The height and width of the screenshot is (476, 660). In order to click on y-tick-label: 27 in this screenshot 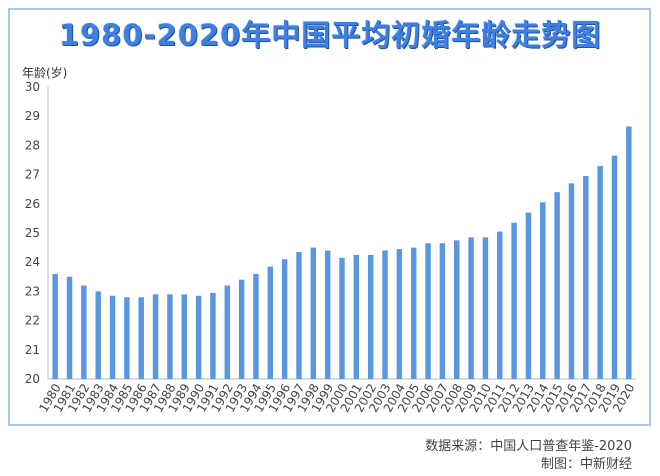, I will do `click(32, 175)`.